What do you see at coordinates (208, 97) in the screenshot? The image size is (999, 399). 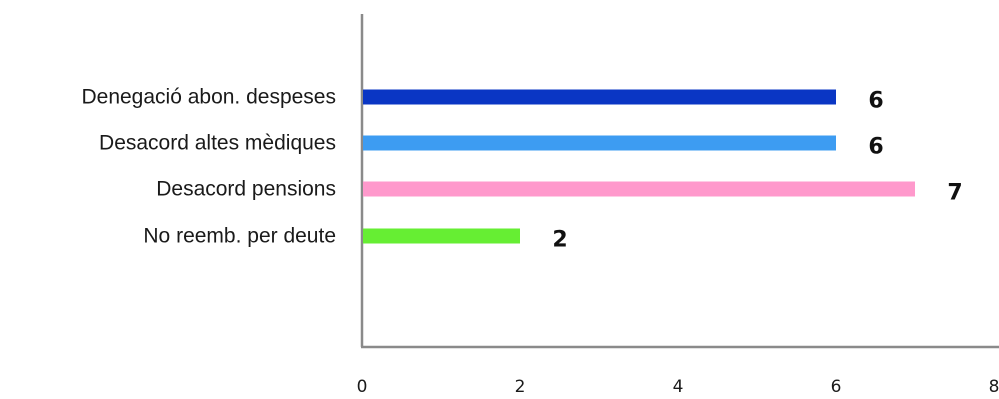 I see `category-label-1: Denegació abon. despeses` at bounding box center [208, 97].